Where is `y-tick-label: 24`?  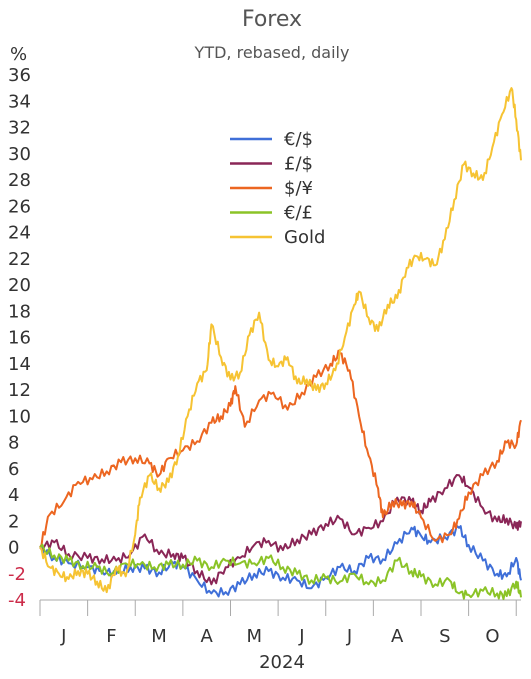 y-tick-label: 24 is located at coordinates (19, 233).